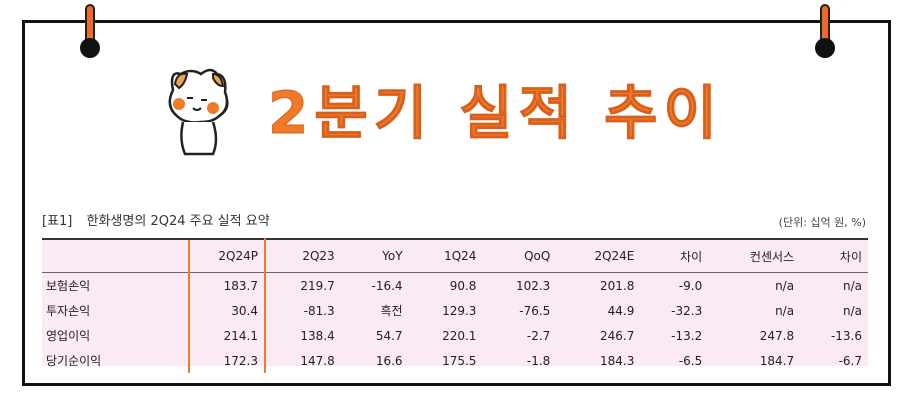 The image size is (915, 406). What do you see at coordinates (115, 255) in the screenshot?
I see `column-header` at bounding box center [115, 255].